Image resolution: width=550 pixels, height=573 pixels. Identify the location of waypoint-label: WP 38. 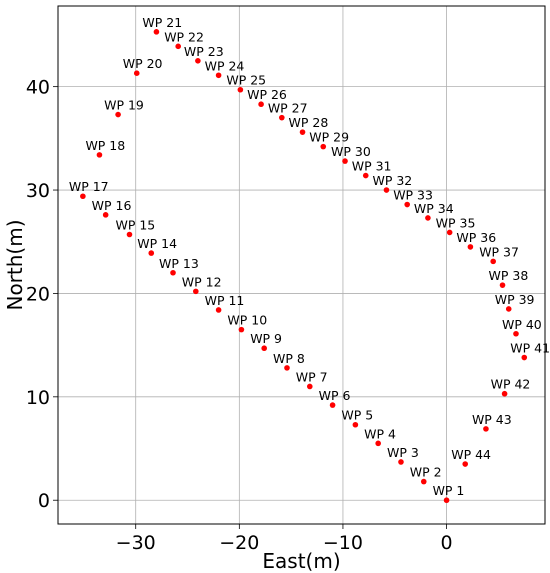
(509, 275).